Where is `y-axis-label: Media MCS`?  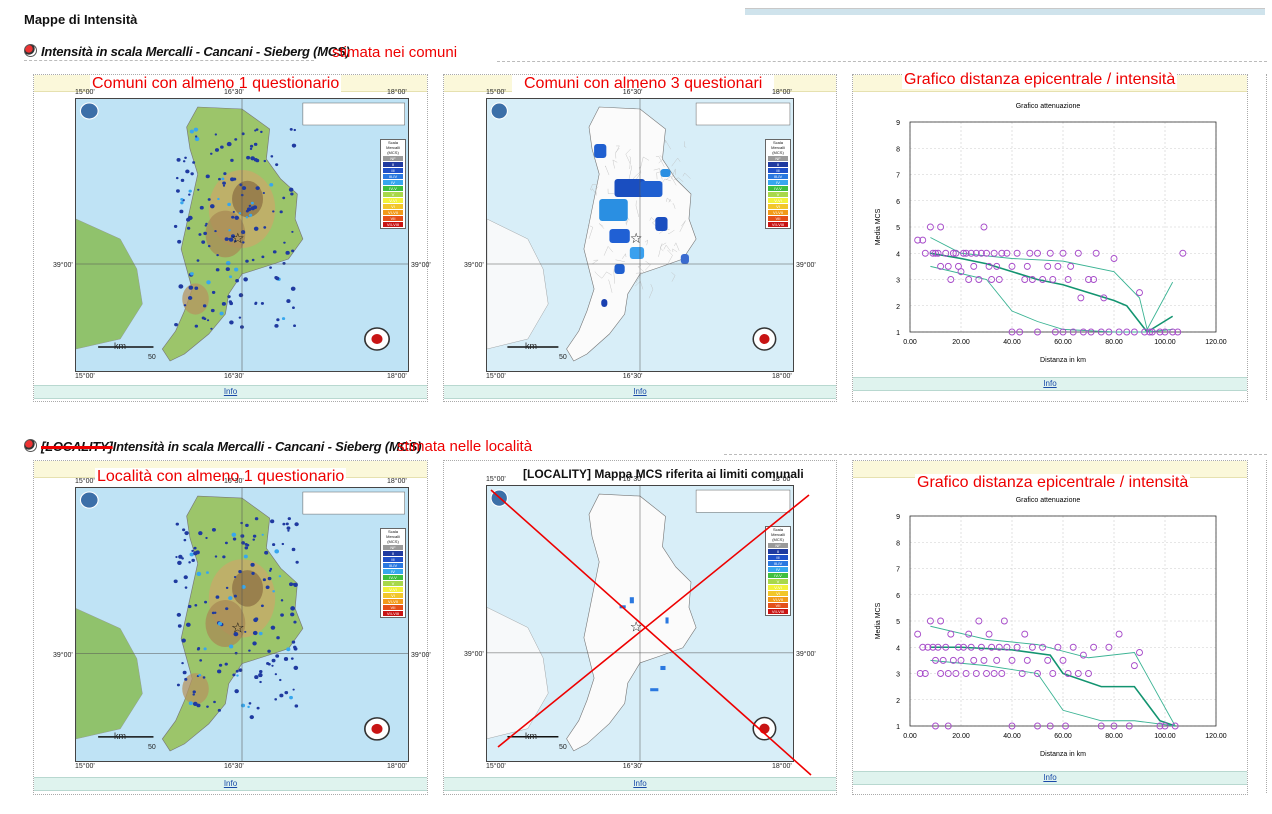
y-axis-label: Media MCS is located at coordinates (878, 620).